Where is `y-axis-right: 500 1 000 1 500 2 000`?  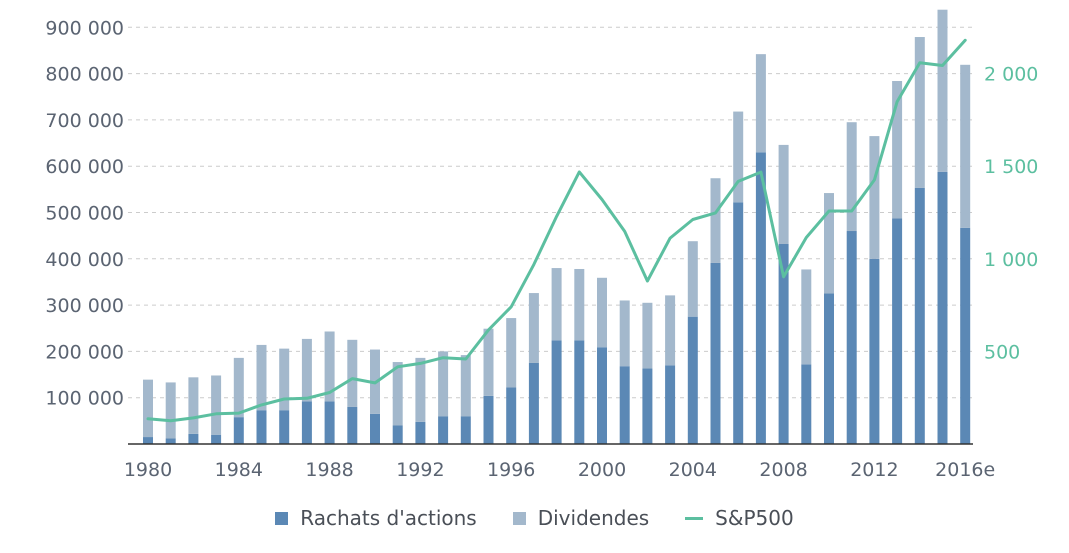
y-axis-right: 500 1 000 1 500 2 000 is located at coordinates (1011, 214).